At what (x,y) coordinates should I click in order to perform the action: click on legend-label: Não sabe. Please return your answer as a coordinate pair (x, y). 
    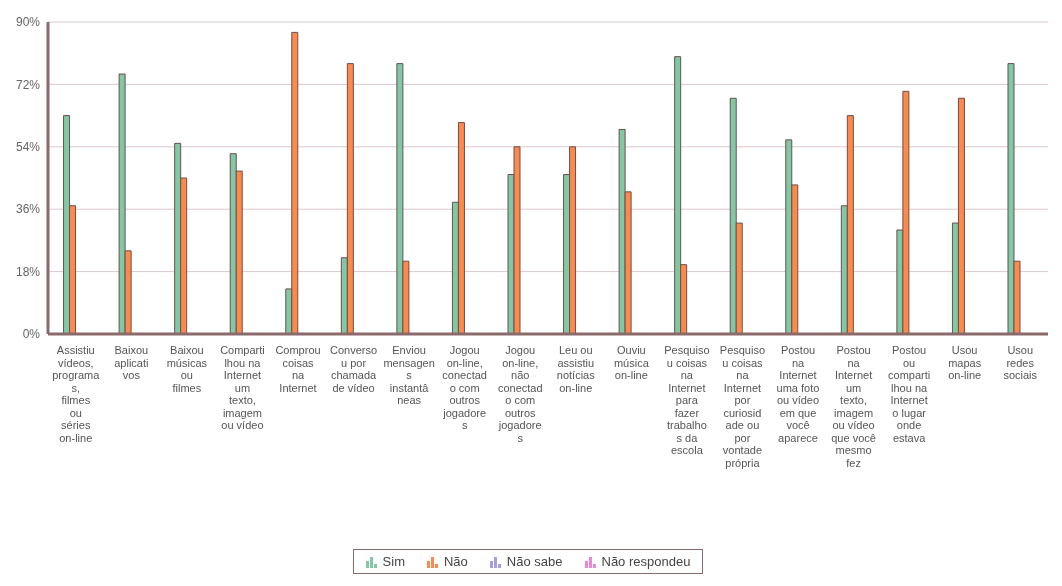
    Looking at the image, I should click on (534, 561).